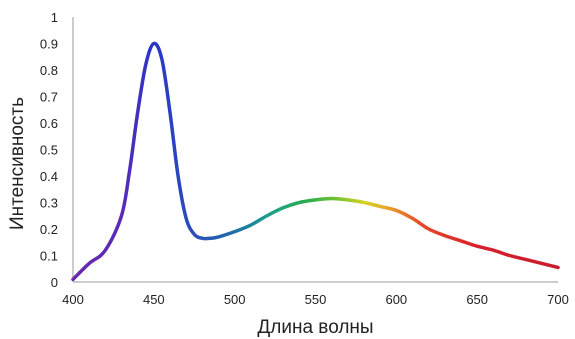 The width and height of the screenshot is (575, 339). Describe the element at coordinates (49, 70) in the screenshot. I see `y-tick-label: 0.8` at that location.